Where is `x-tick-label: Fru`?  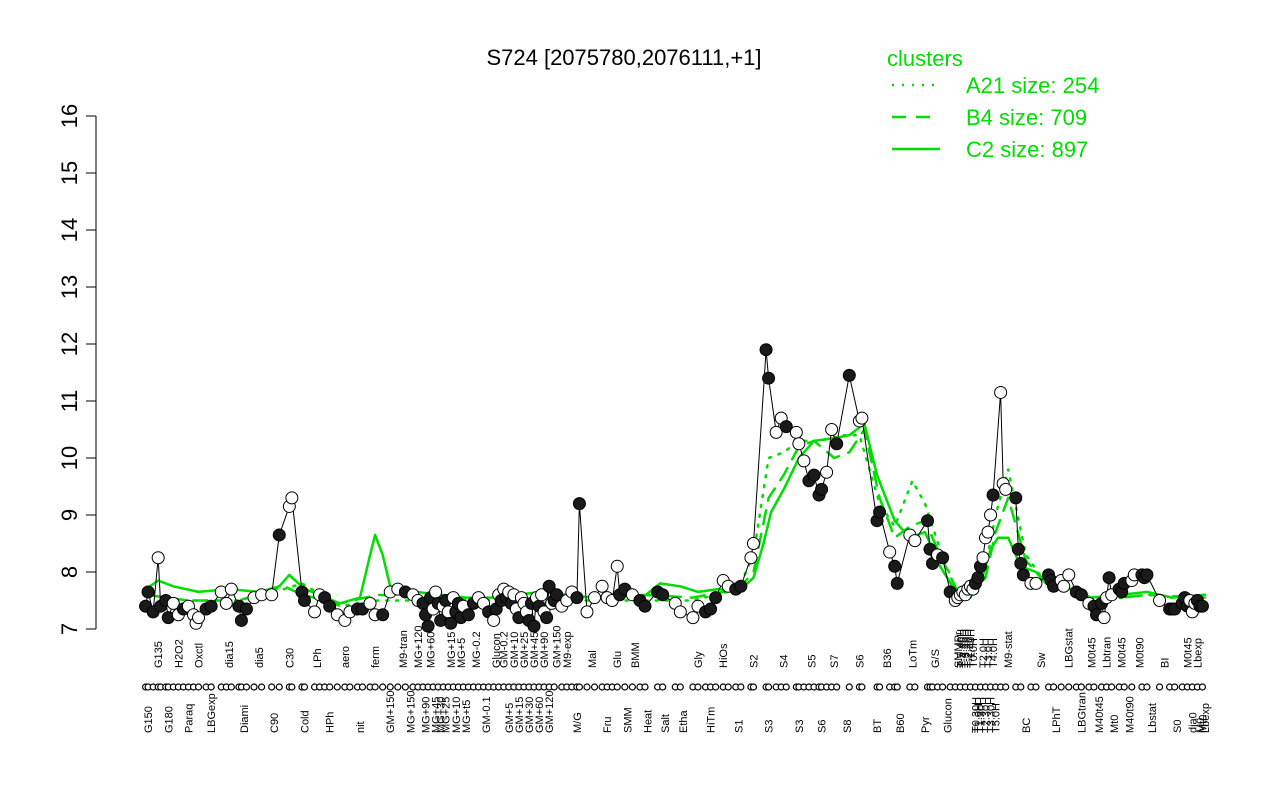
x-tick-label: Fru is located at coordinates (608, 725).